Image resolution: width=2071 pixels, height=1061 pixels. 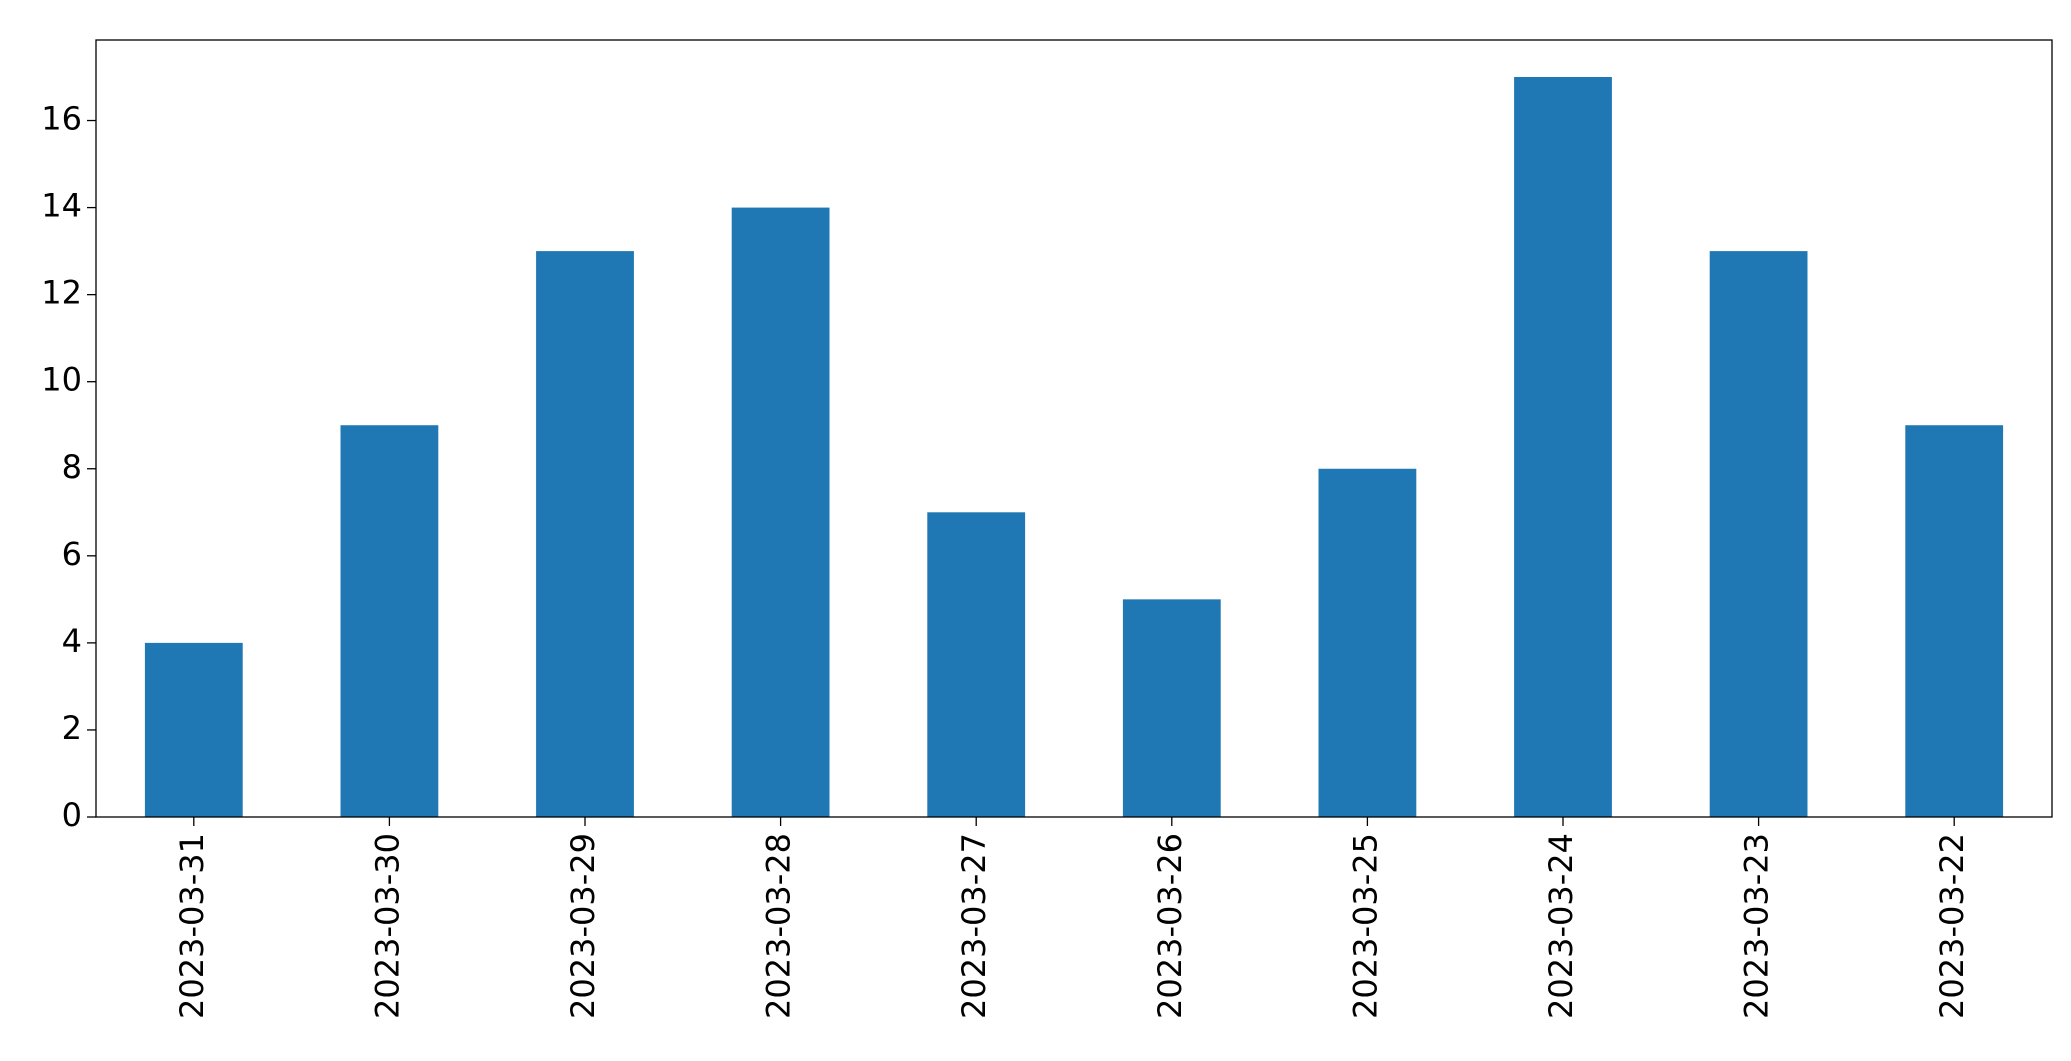 What do you see at coordinates (1757, 926) in the screenshot?
I see `x-tick-label: 2023-03-23` at bounding box center [1757, 926].